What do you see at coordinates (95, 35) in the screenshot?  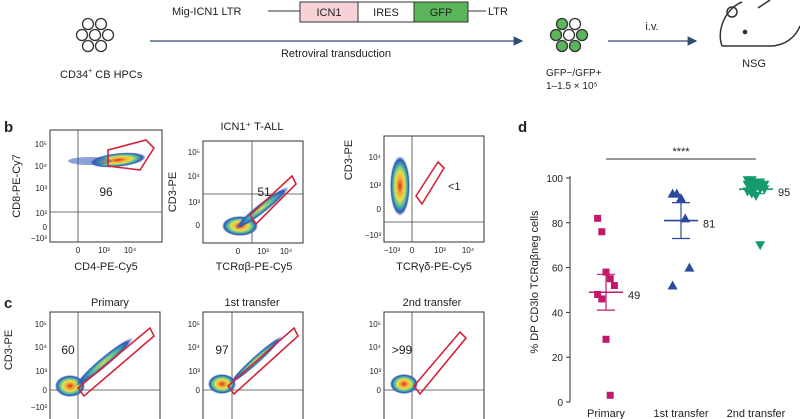 I see `hpc-cluster-icon` at bounding box center [95, 35].